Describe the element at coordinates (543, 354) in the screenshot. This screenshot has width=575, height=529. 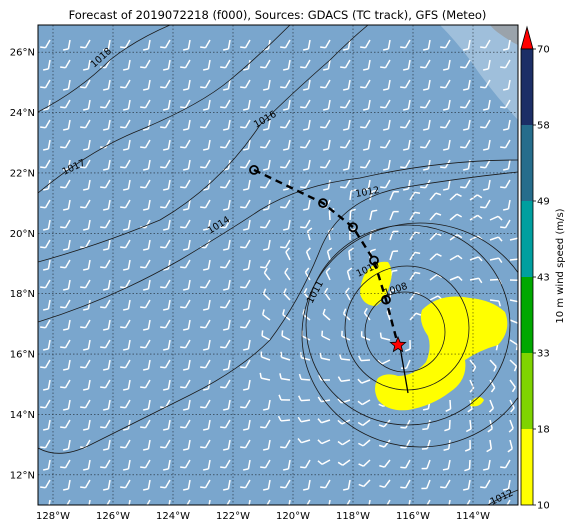
I see `colorbar-tick-label: 33` at that location.